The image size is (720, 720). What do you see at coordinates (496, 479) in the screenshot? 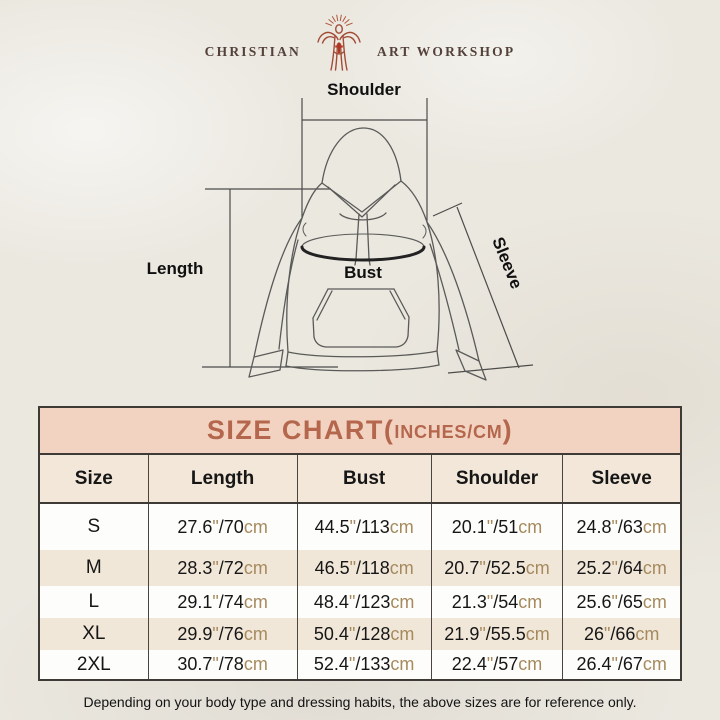
I see `col-header-shoulder: Shoulder` at bounding box center [496, 479].